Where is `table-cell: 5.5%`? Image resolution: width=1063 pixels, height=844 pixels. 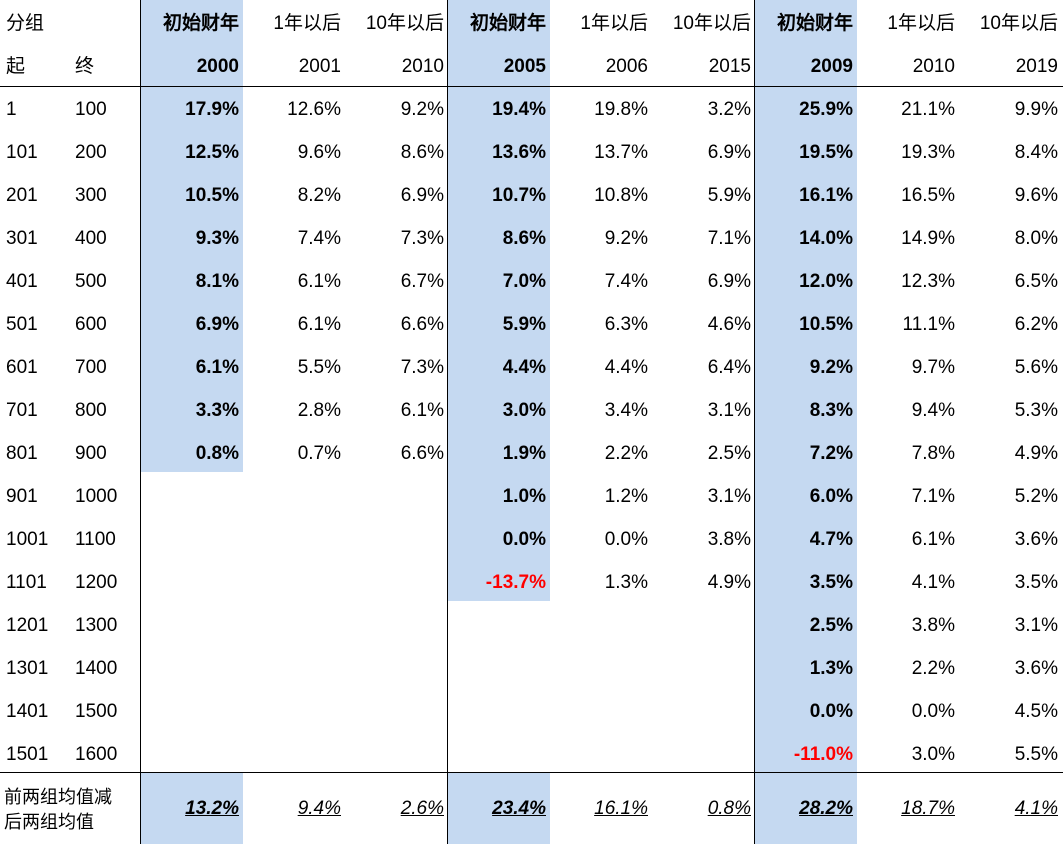 table-cell: 5.5% is located at coordinates (1036, 754).